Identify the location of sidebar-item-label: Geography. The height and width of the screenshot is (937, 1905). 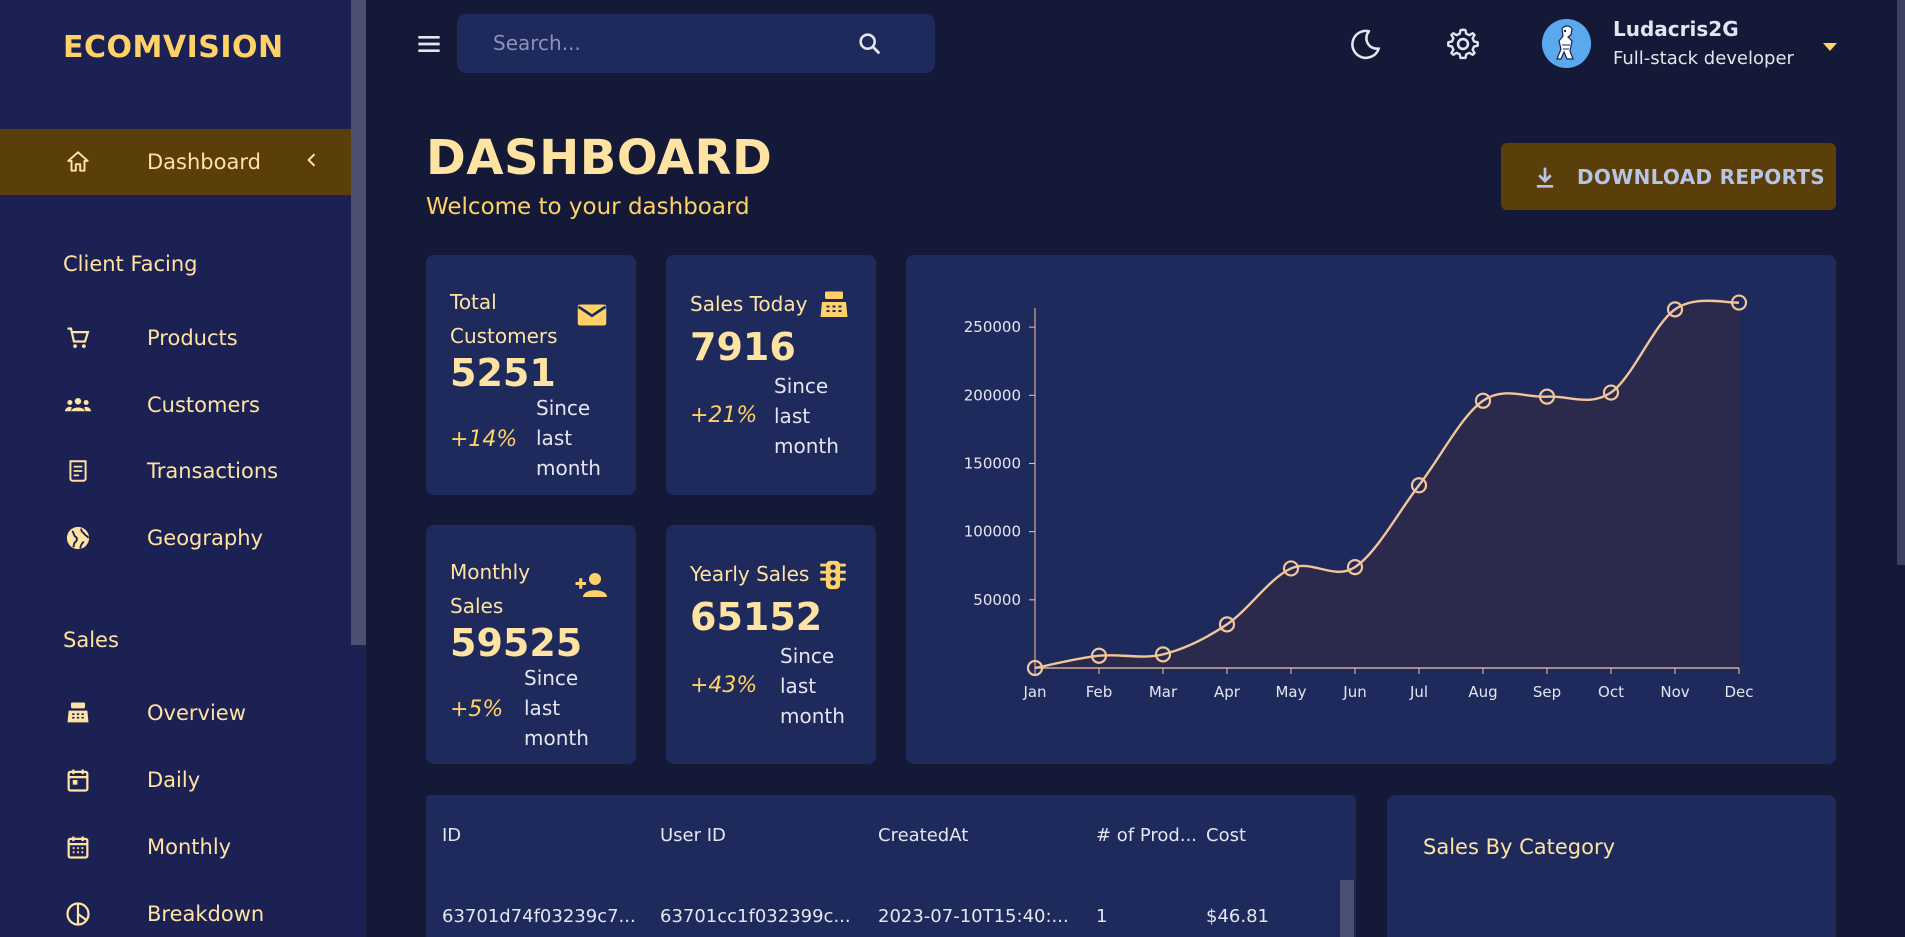
(205, 538).